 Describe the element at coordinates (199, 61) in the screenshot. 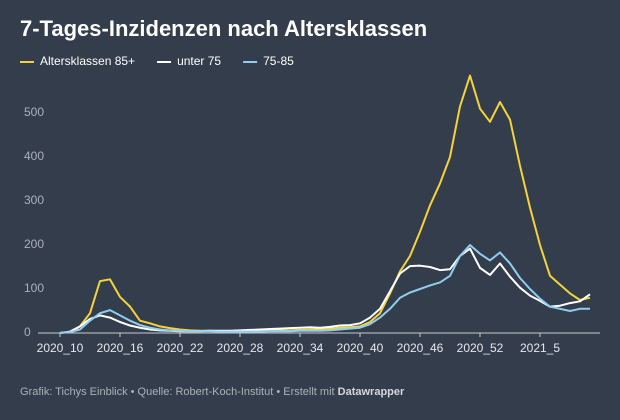

I see `legend-label: unter 75` at that location.